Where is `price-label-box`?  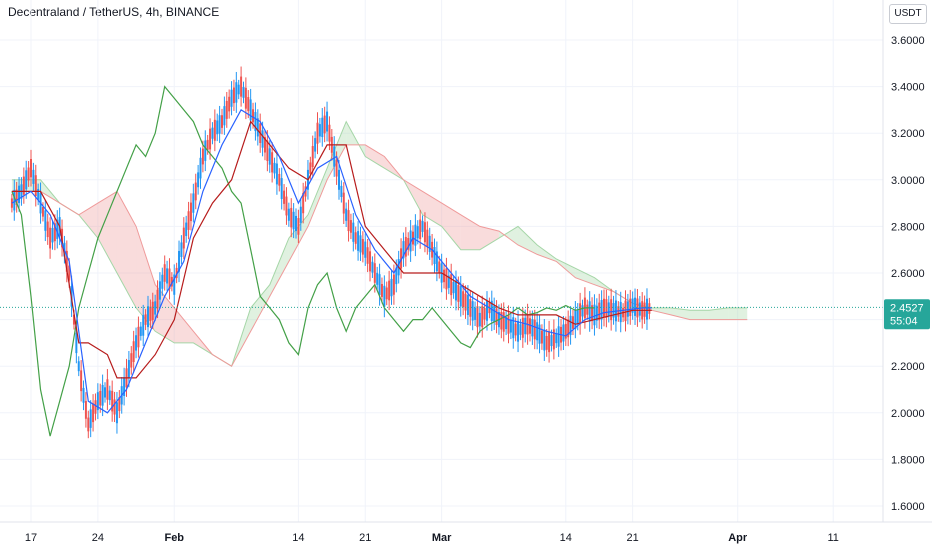
price-label-box is located at coordinates (907, 314).